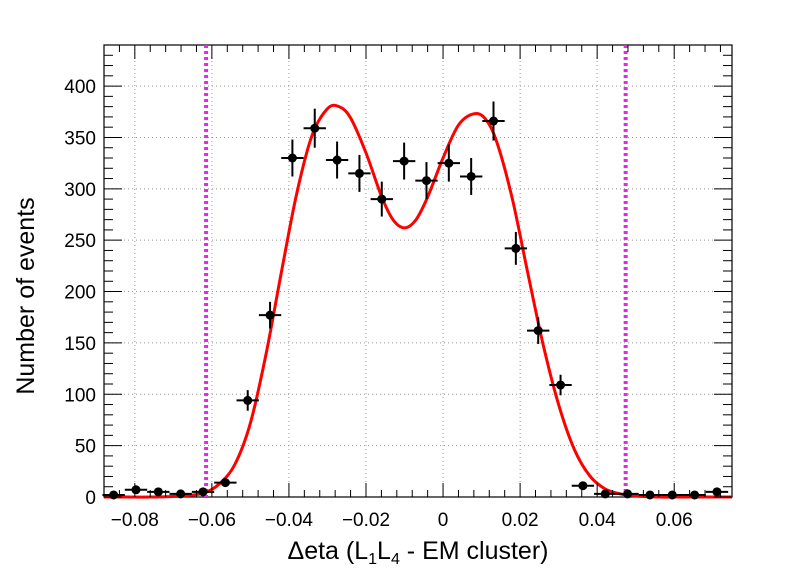 This screenshot has width=796, height=573. I want to click on y-tick-label: 50, so click(85, 447).